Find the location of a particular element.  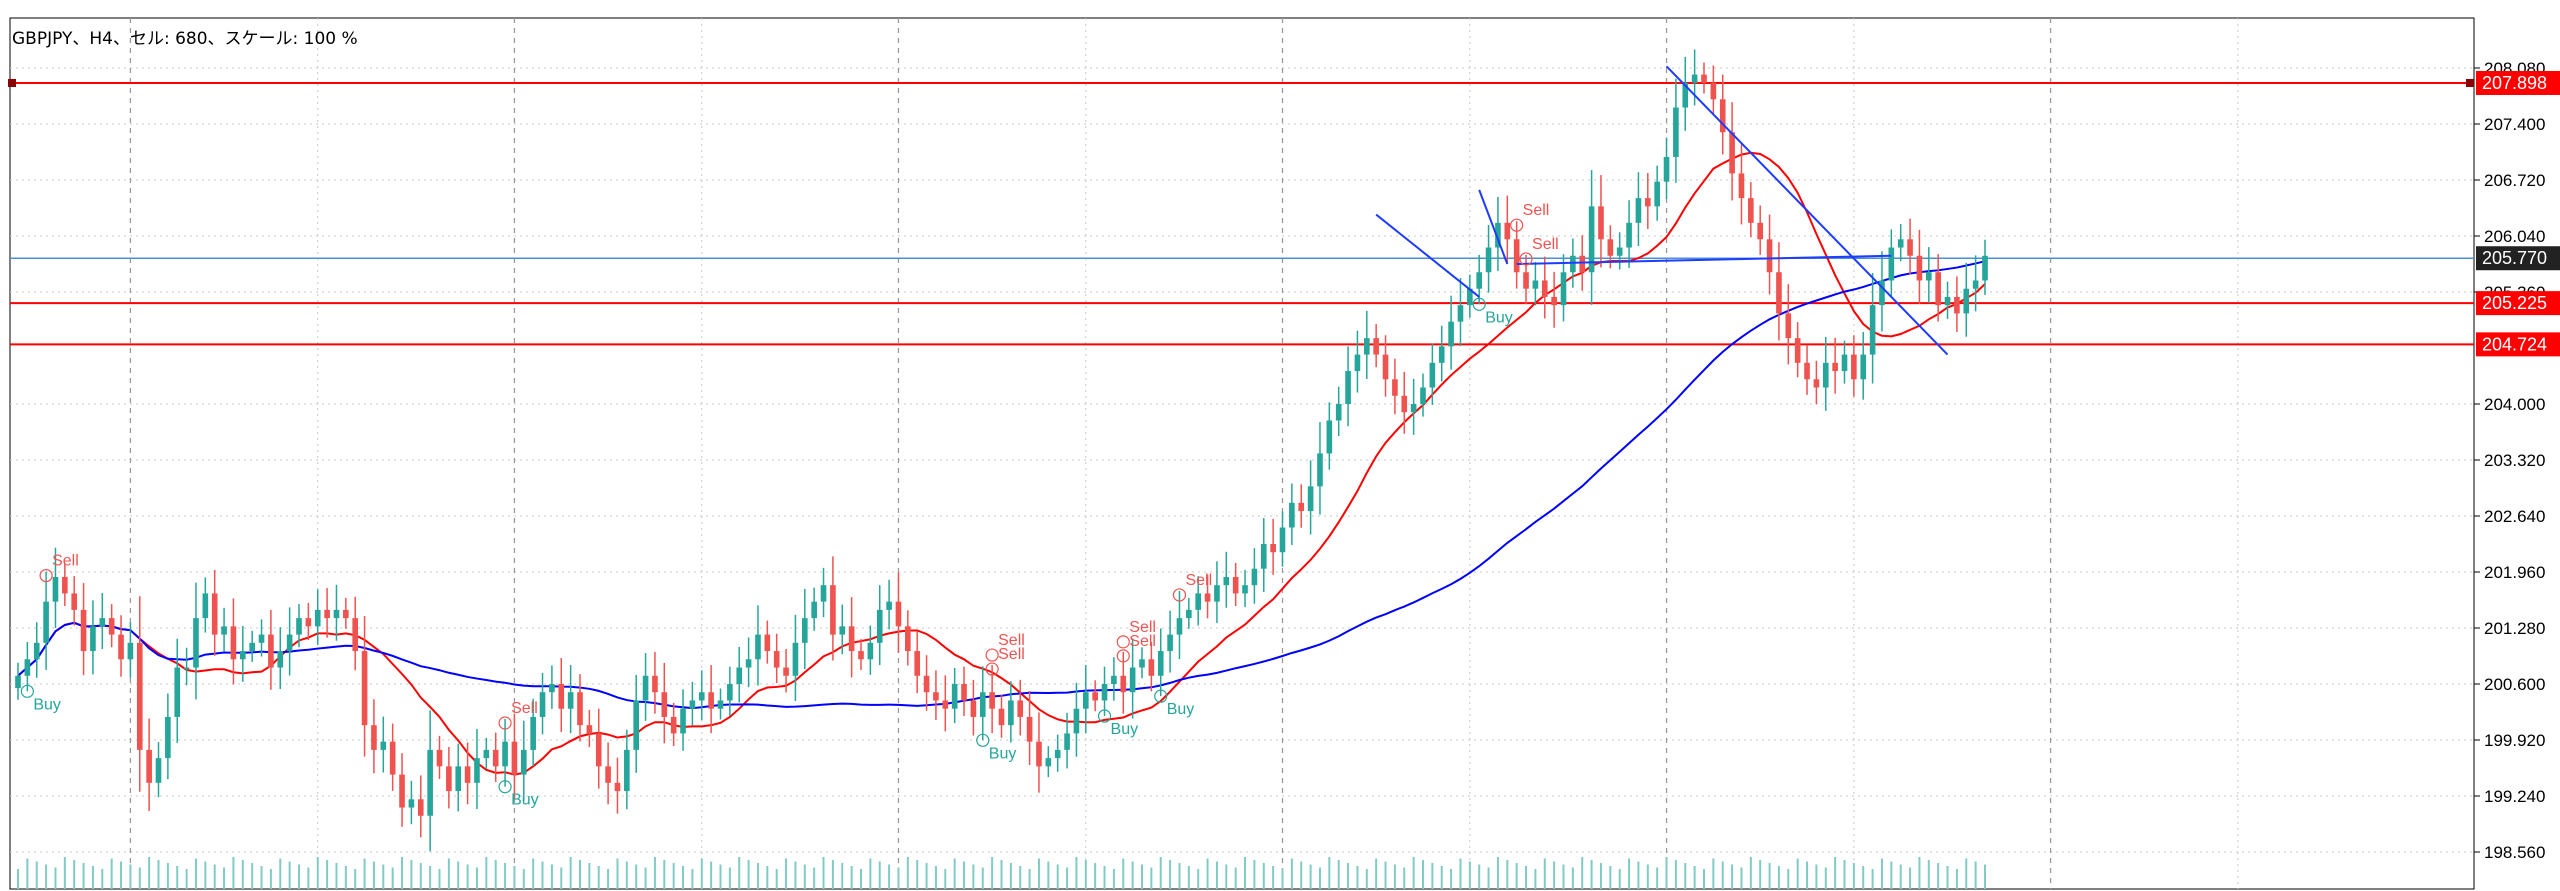

buy-signal-label: Buy is located at coordinates (1003, 753).